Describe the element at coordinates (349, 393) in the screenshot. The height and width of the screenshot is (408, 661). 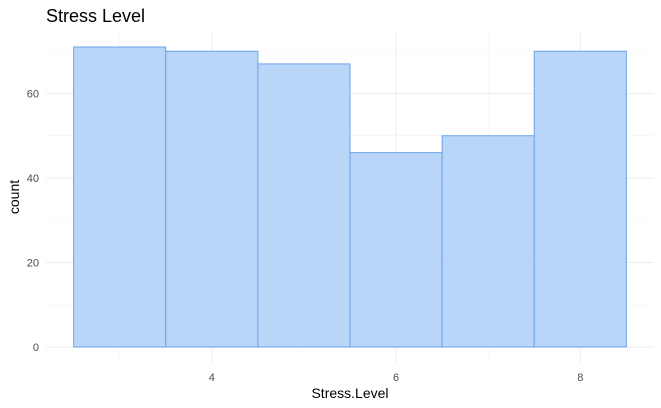
I see `x-axis-title: Stress.Level` at that location.